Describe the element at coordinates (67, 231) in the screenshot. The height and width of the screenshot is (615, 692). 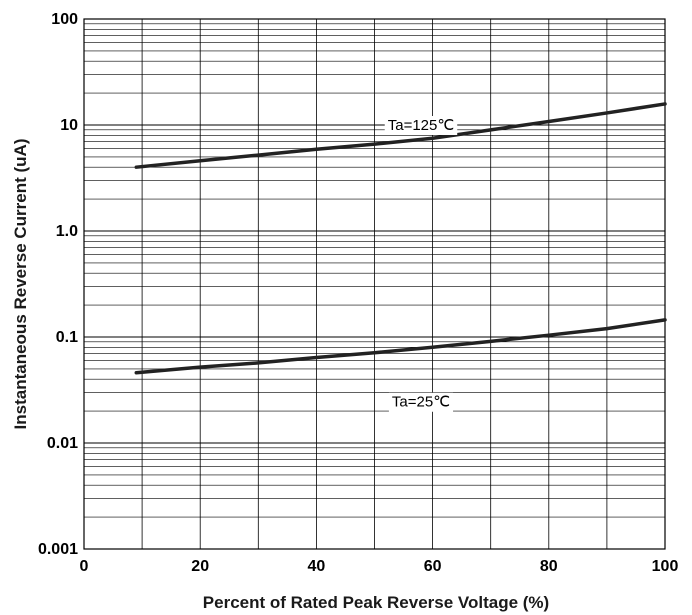
I see `y-tick-label: 1.0` at that location.